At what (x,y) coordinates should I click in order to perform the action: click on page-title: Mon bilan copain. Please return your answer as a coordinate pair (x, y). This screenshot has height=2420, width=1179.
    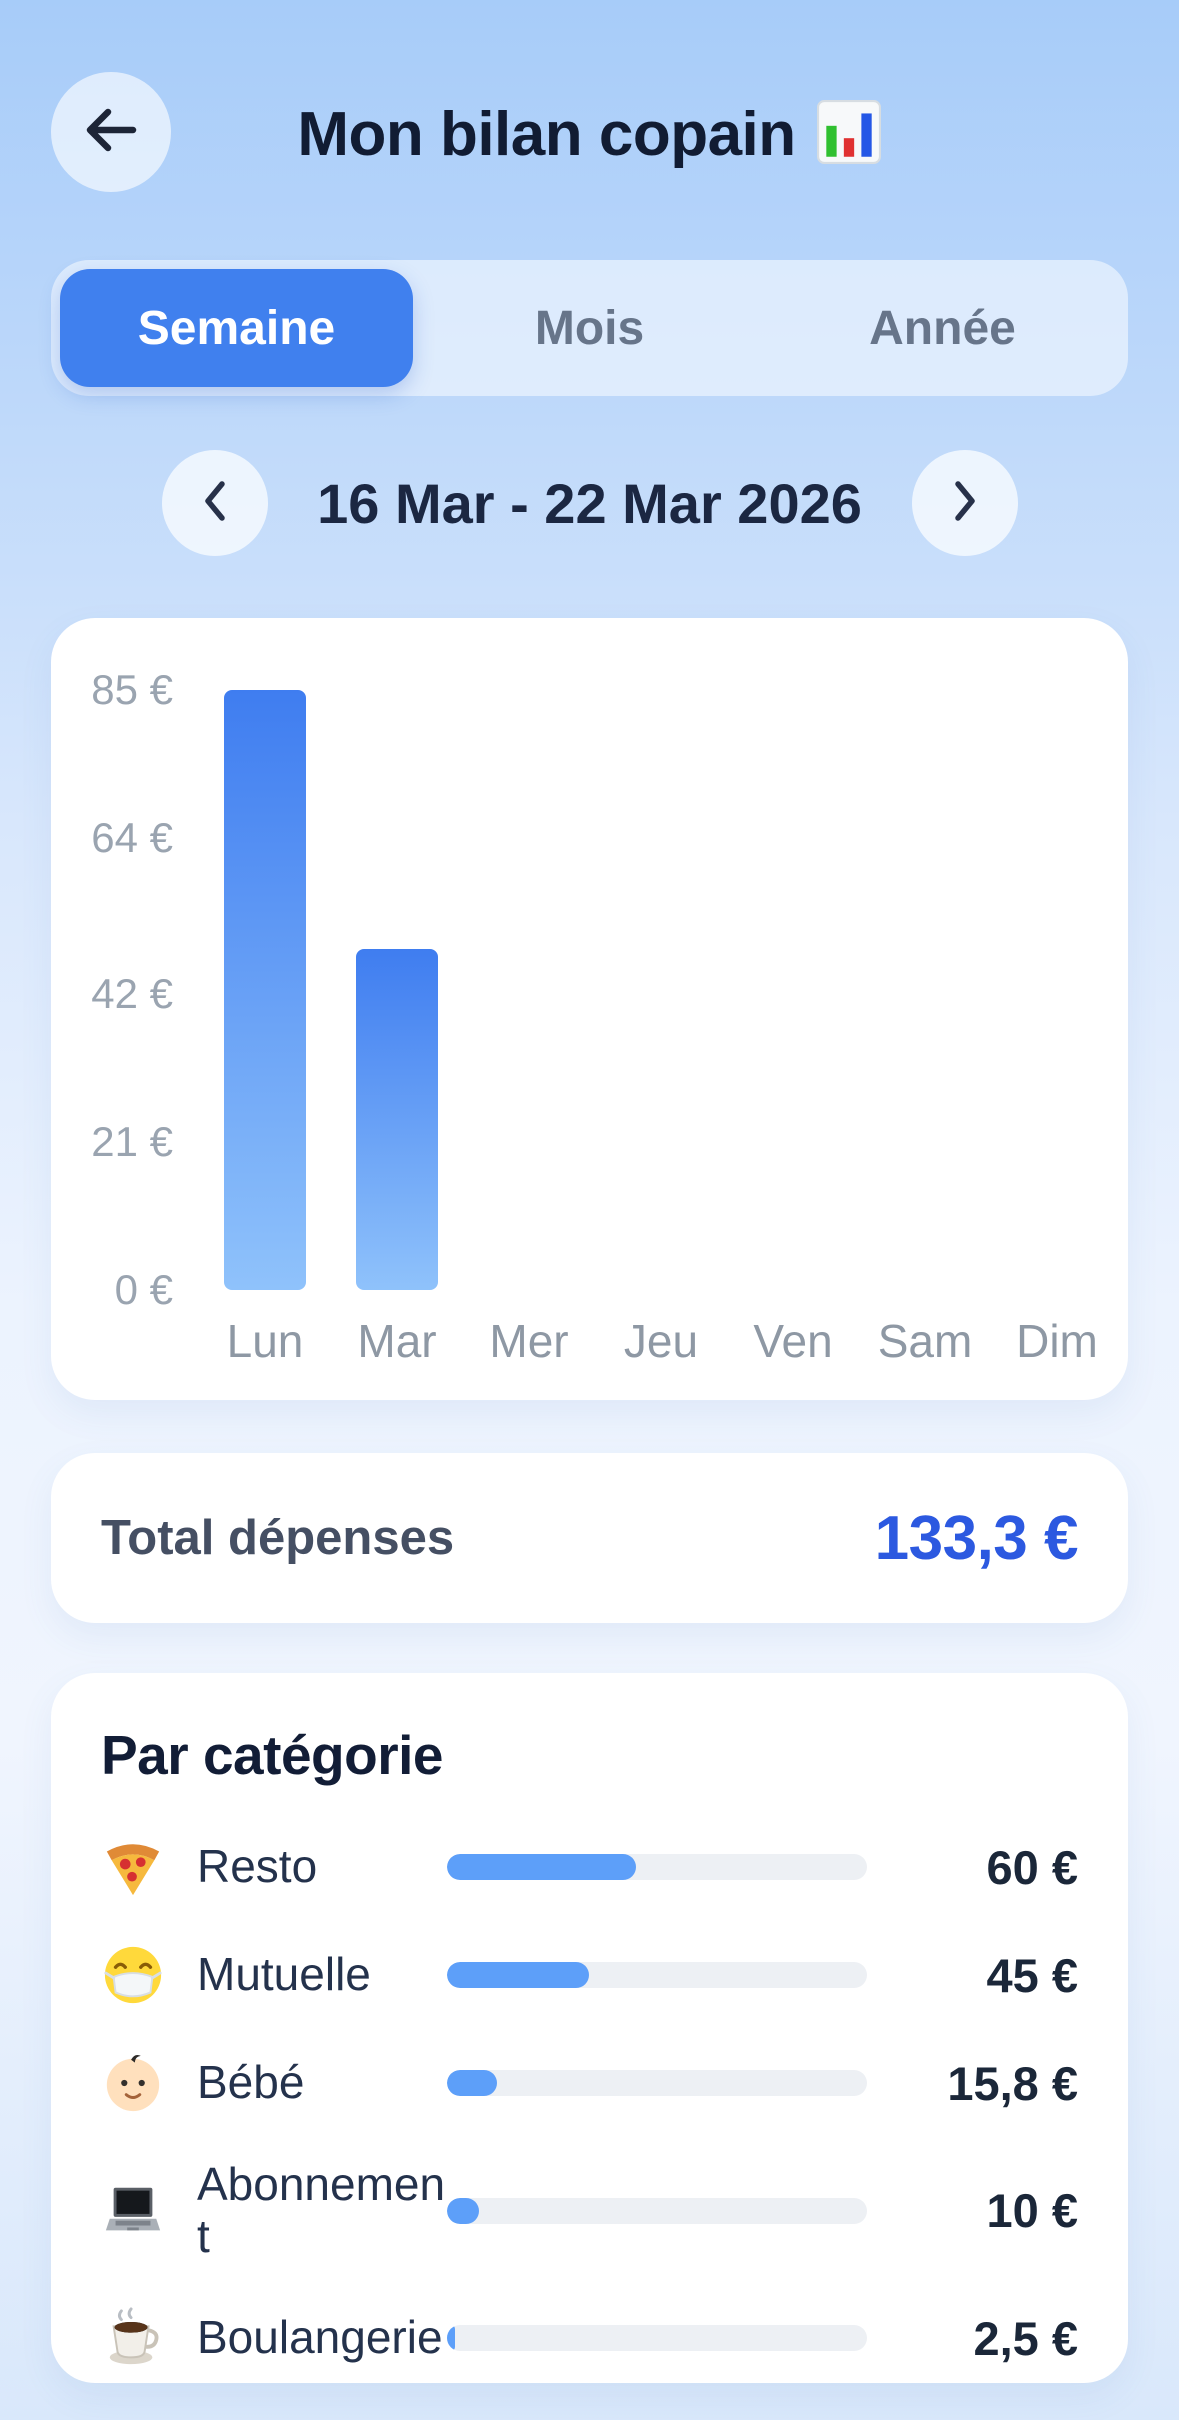
    Looking at the image, I should click on (546, 134).